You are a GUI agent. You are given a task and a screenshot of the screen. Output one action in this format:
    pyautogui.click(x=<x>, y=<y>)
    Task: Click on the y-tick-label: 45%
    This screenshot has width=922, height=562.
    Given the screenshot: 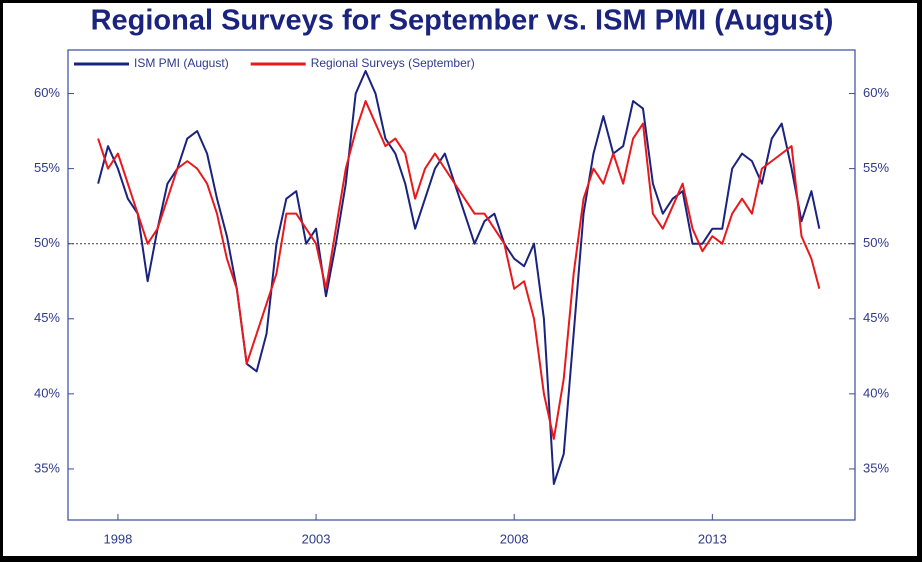 What is the action you would take?
    pyautogui.click(x=47, y=317)
    